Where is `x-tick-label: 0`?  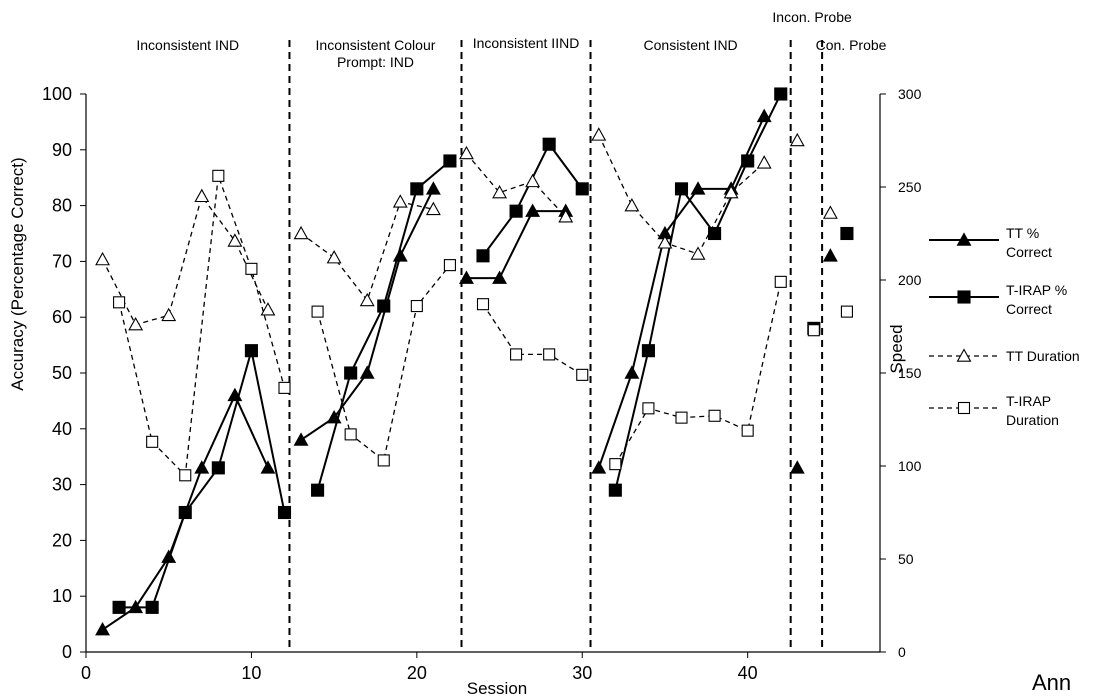
x-tick-label: 0 is located at coordinates (86, 673).